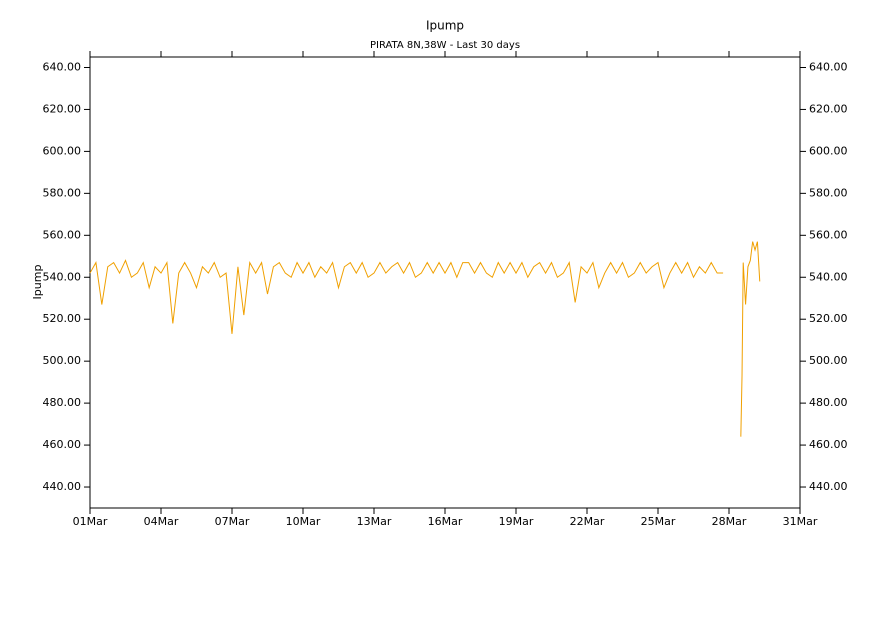 The width and height of the screenshot is (891, 630). What do you see at coordinates (62, 276) in the screenshot?
I see `y-tick-label: 540.00` at bounding box center [62, 276].